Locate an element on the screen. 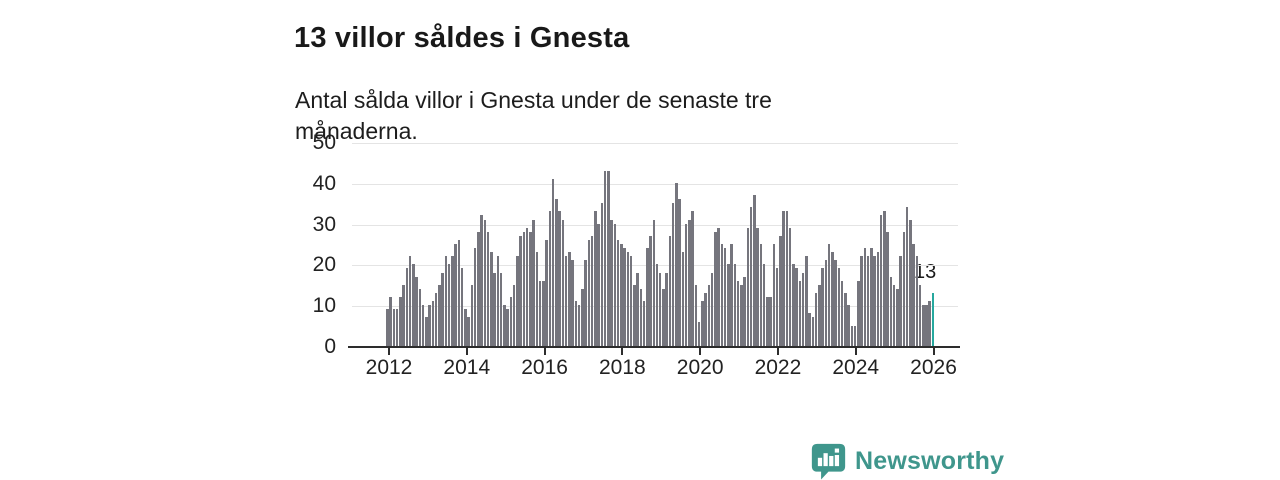 The image size is (1280, 480). highlighted-bar is located at coordinates (933, 319).